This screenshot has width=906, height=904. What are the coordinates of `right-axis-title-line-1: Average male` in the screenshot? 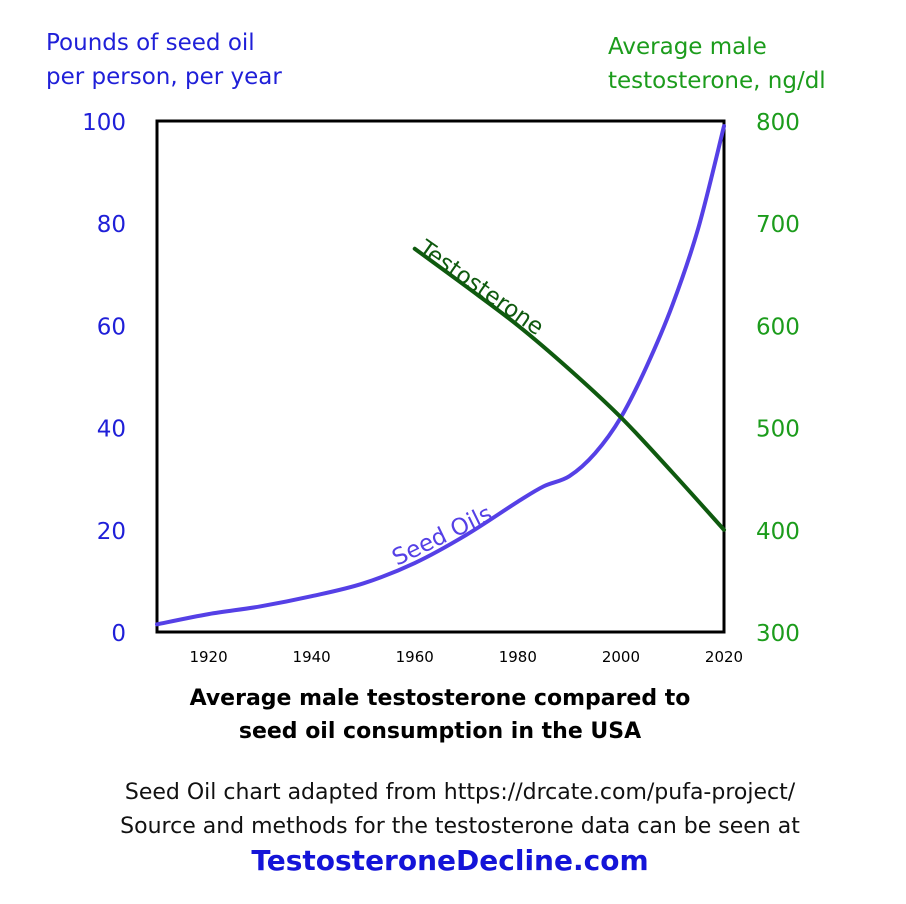 It's located at (687, 47).